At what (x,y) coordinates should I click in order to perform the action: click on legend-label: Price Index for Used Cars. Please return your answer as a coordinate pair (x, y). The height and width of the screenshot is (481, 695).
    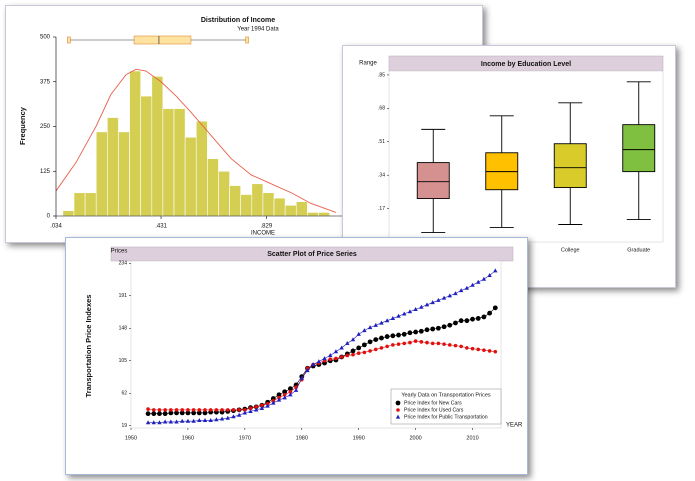
    Looking at the image, I should click on (434, 410).